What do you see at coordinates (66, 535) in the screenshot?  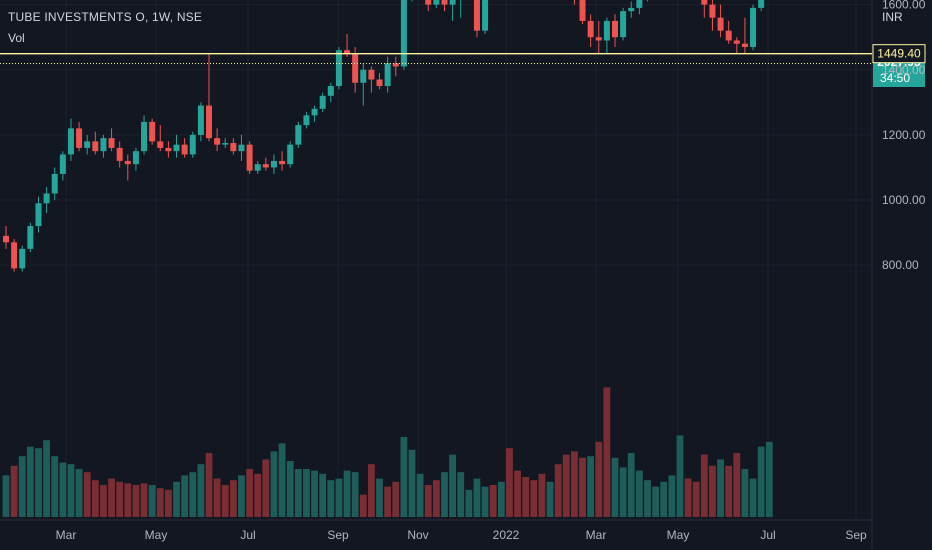 I see `time-tick-label: Mar` at bounding box center [66, 535].